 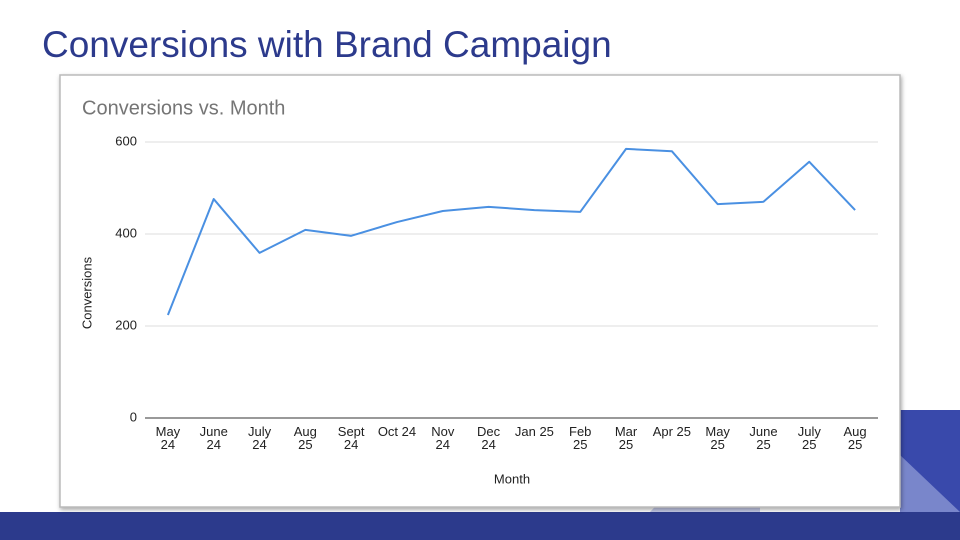 What do you see at coordinates (489, 438) in the screenshot?
I see `x-tick-label: Dec 24` at bounding box center [489, 438].